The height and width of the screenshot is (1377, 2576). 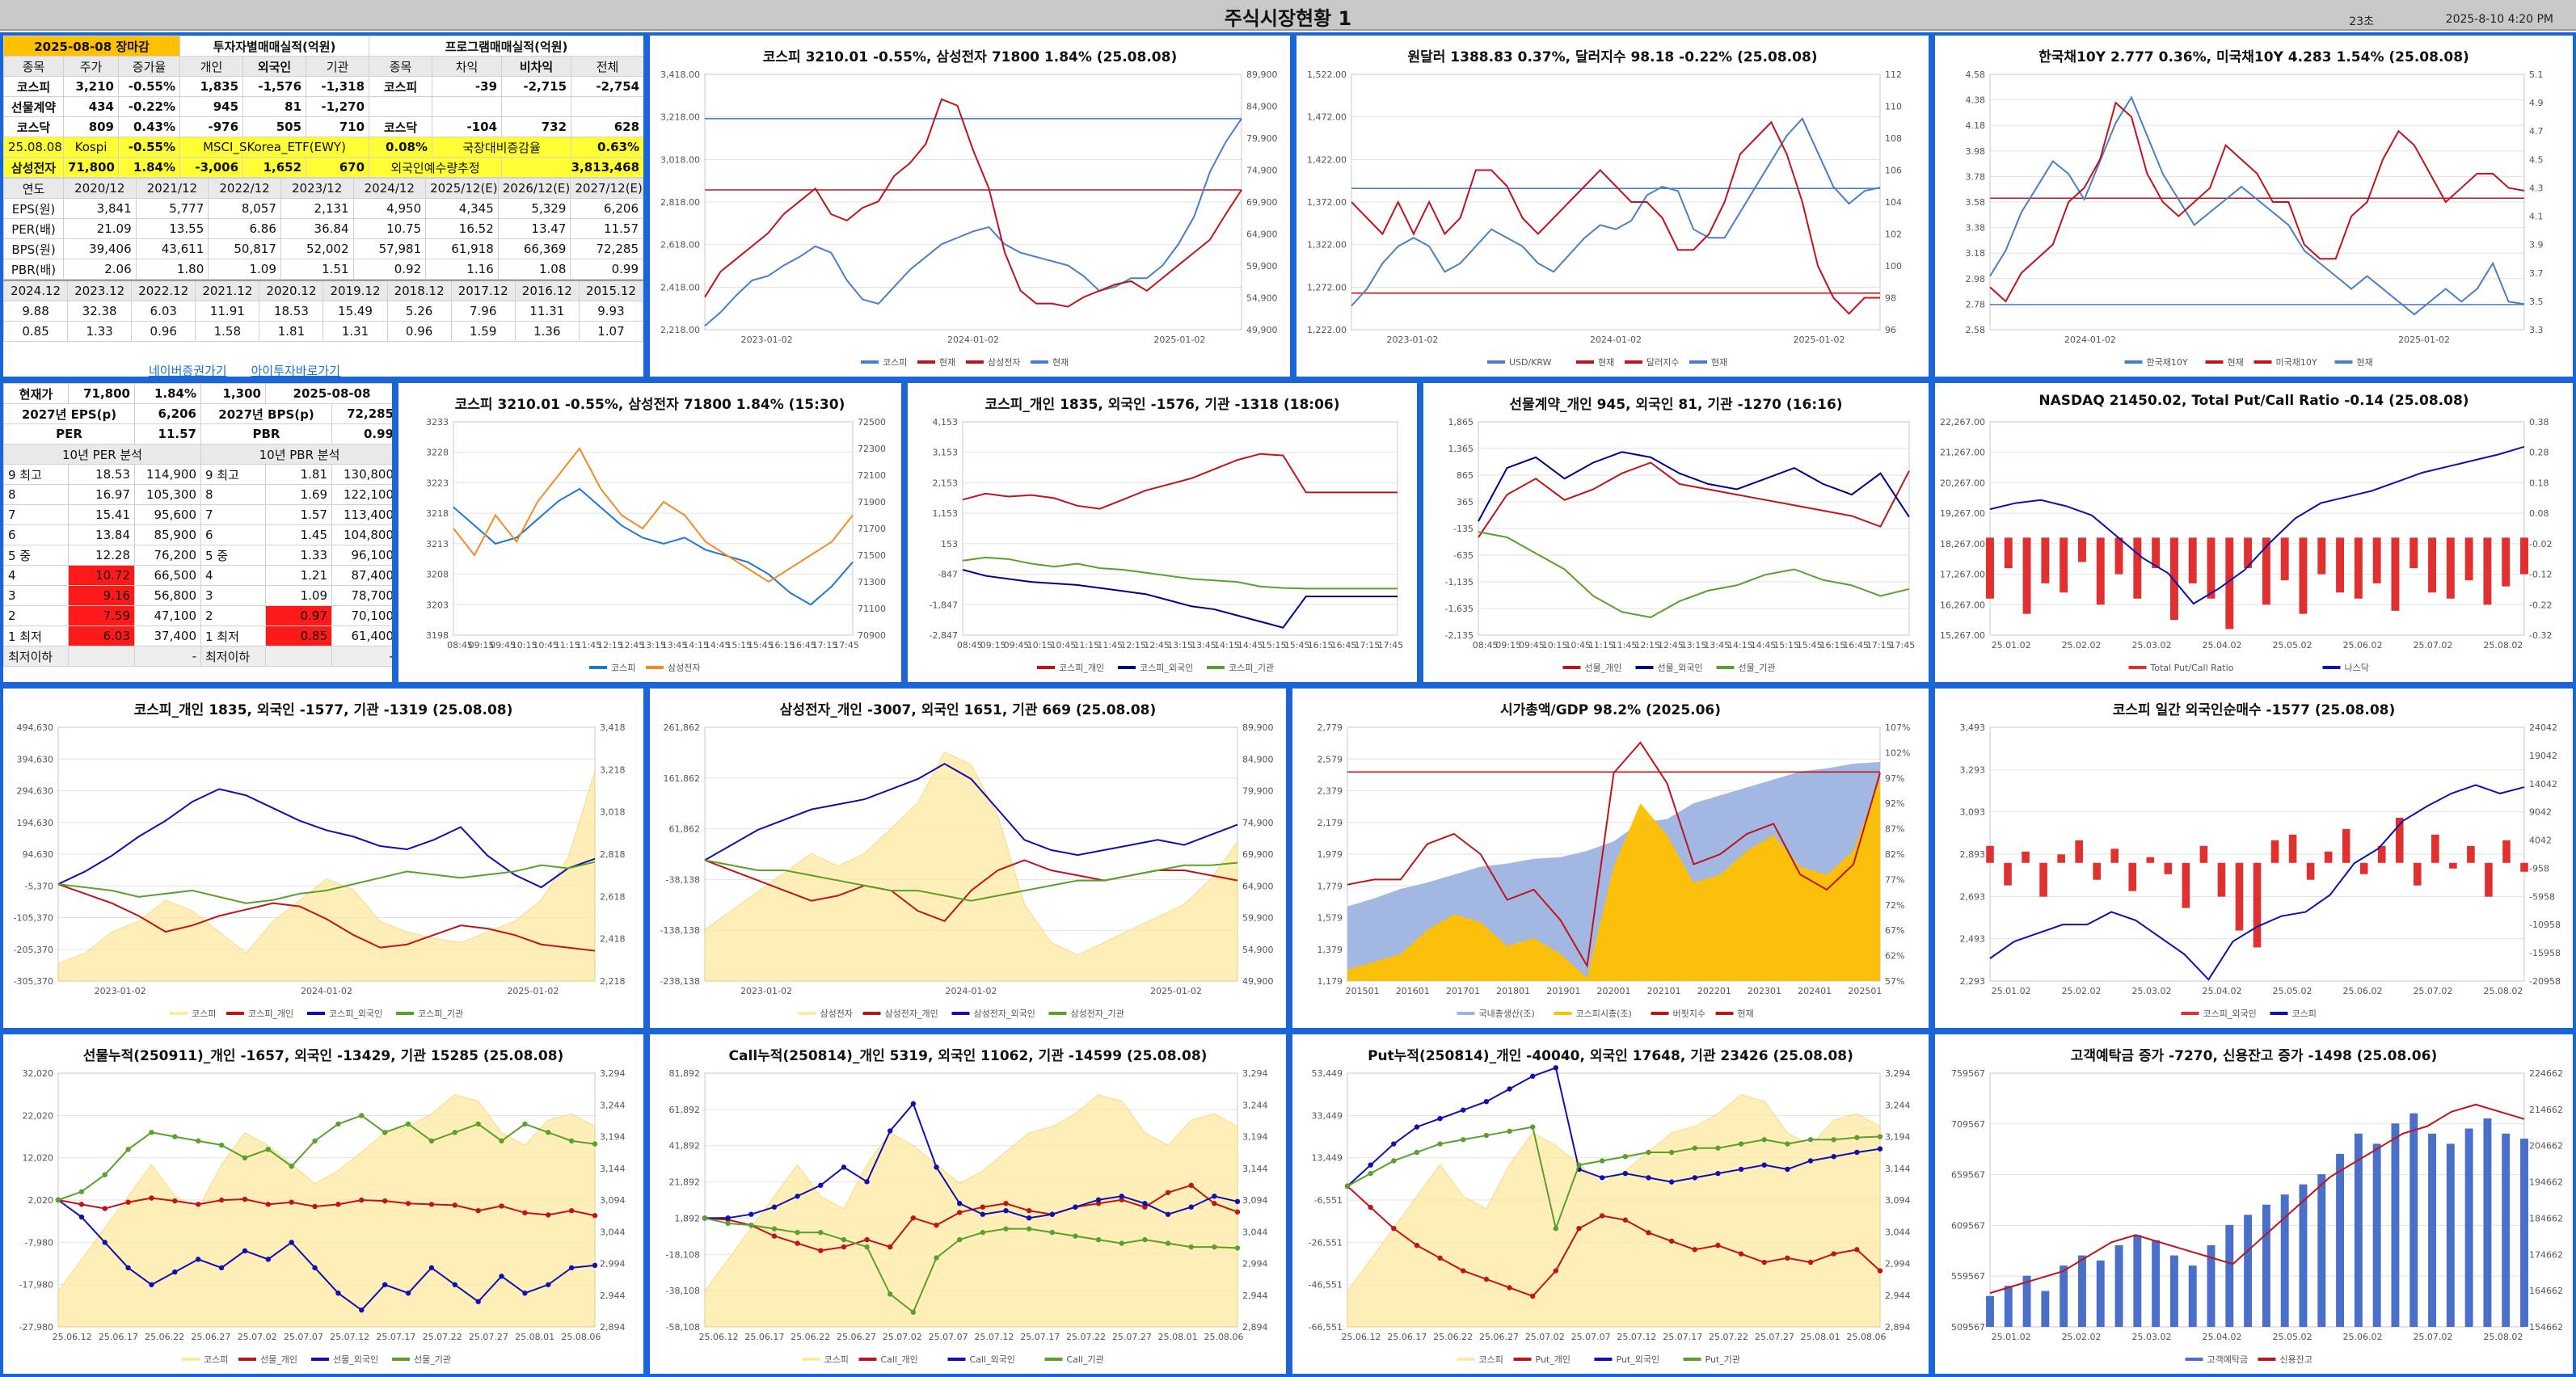 I want to click on y-tick-label: 3198, so click(x=437, y=635).